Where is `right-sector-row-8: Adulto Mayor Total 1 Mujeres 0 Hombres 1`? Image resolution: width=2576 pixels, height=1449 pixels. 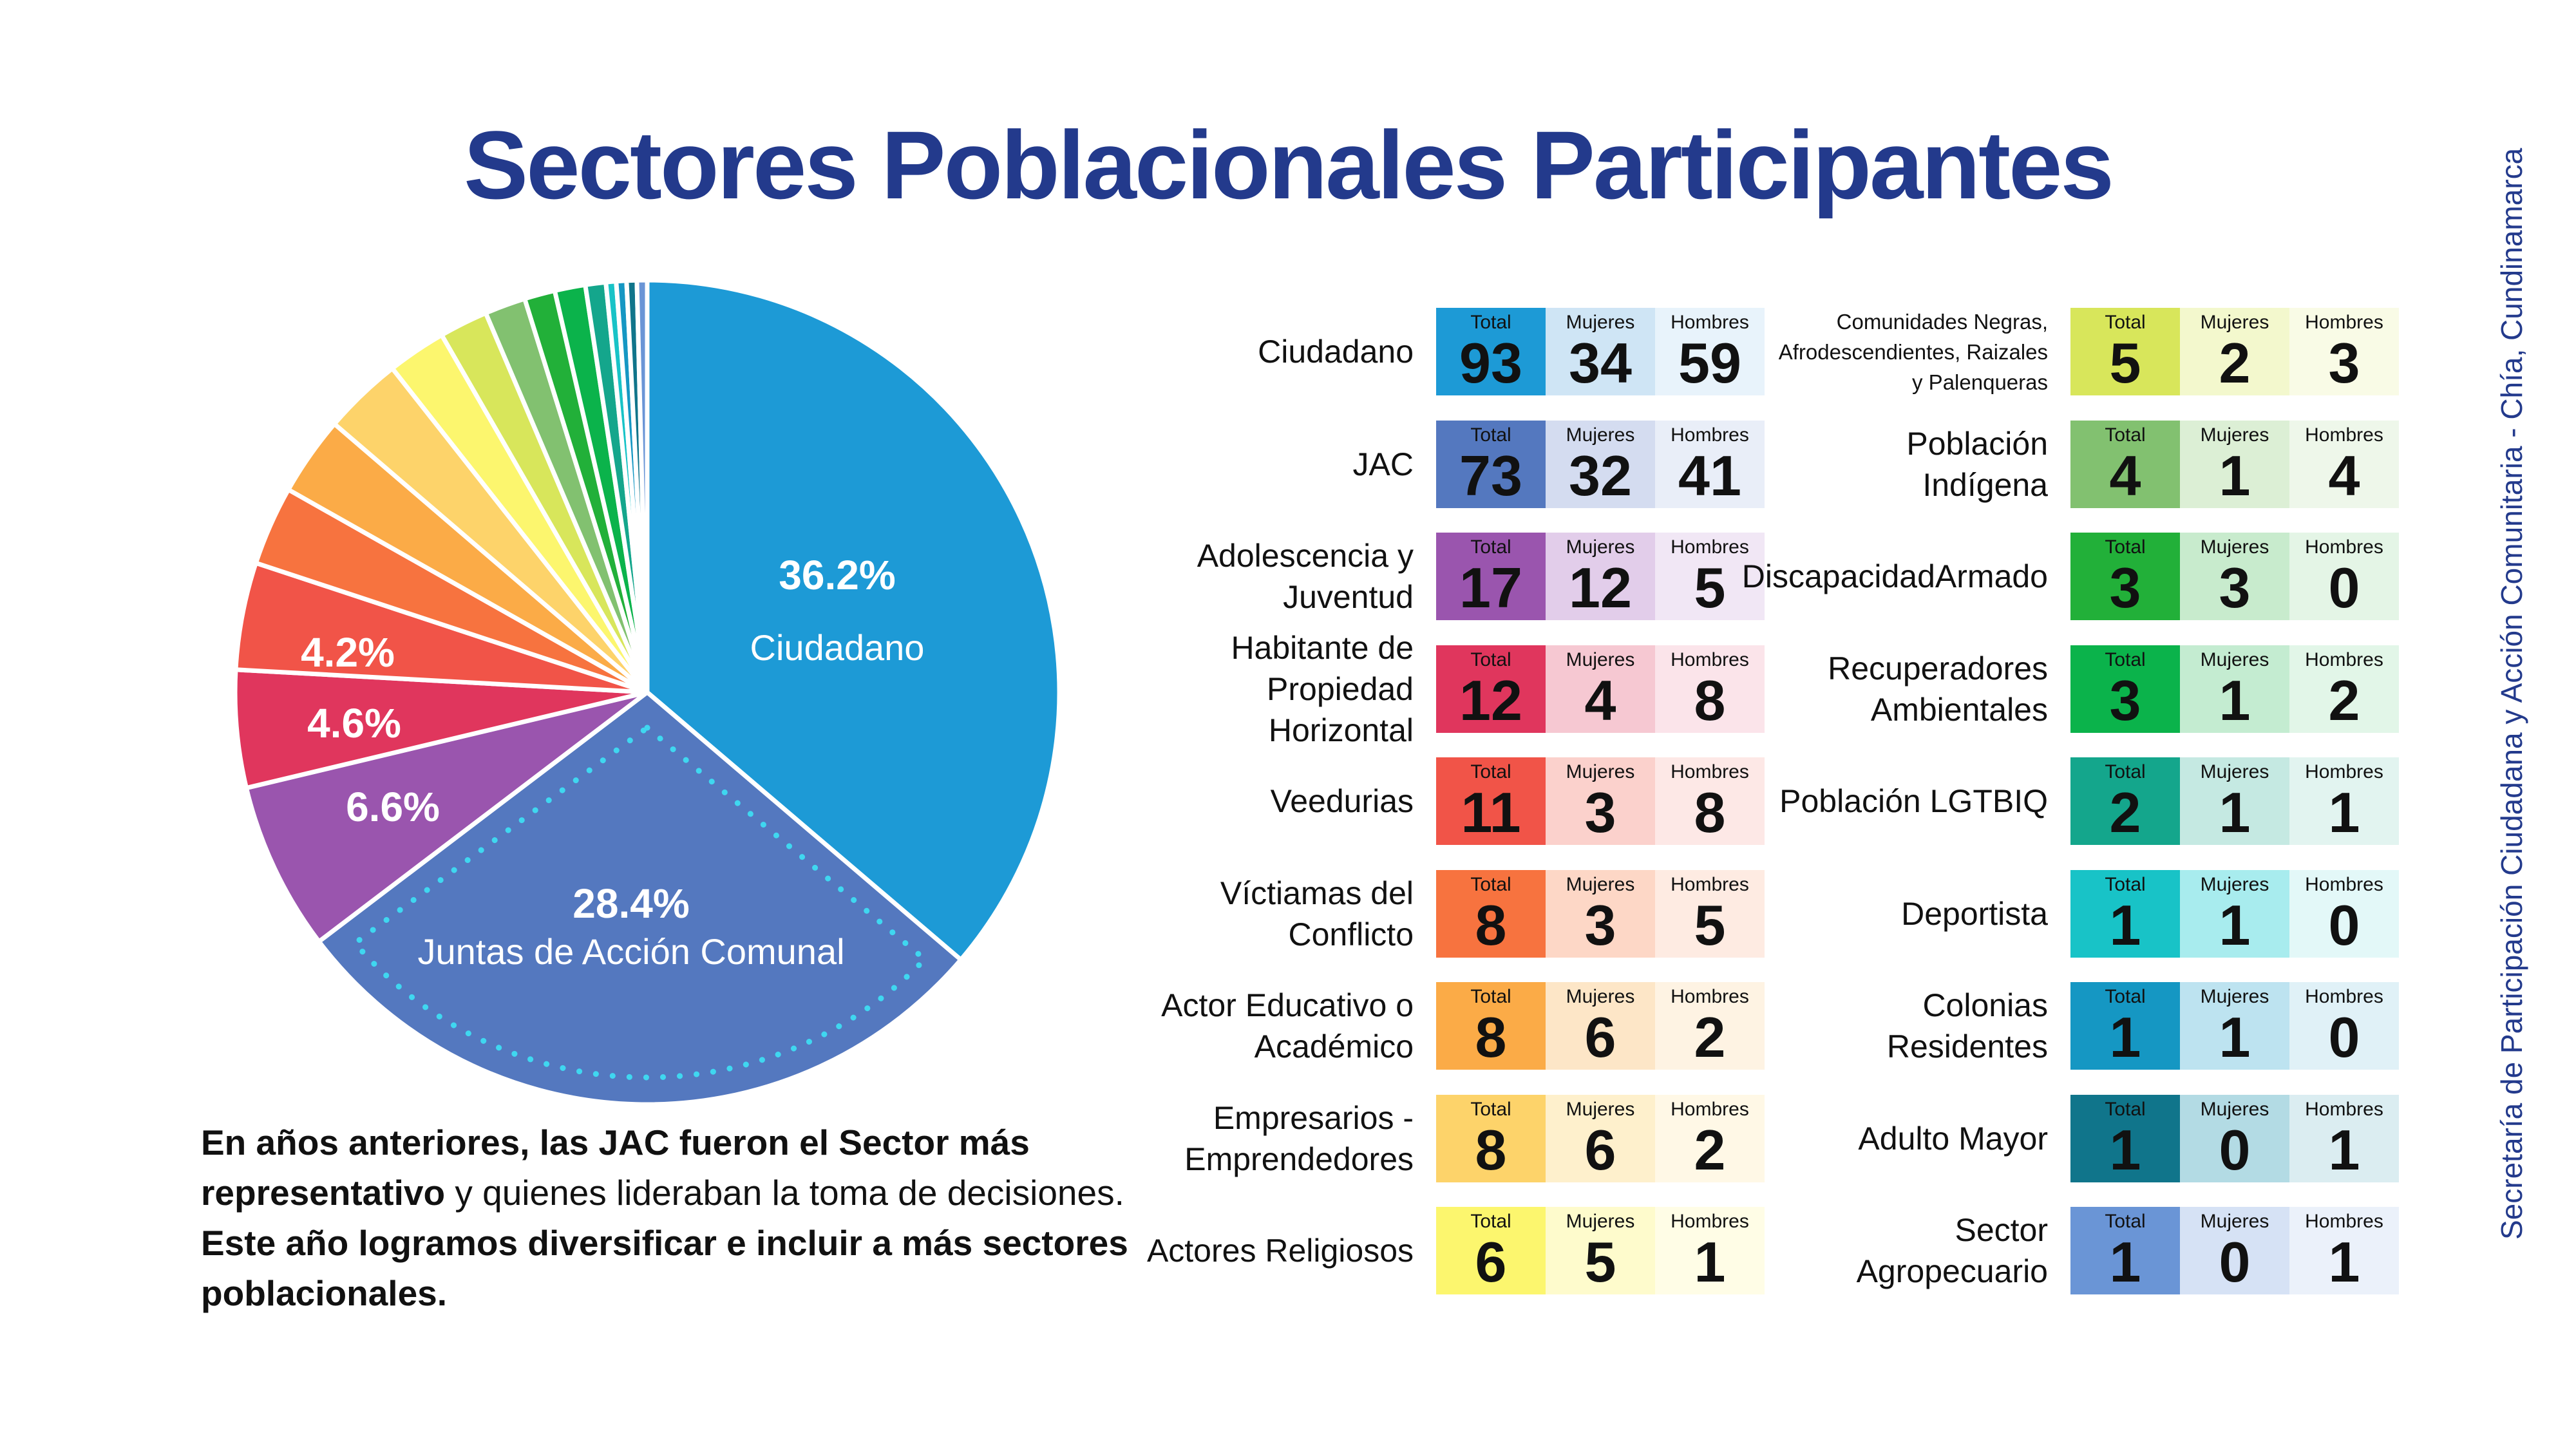 right-sector-row-8: Adulto Mayor Total 1 Mujeres 0 Hombres 1 is located at coordinates (1288, 1138).